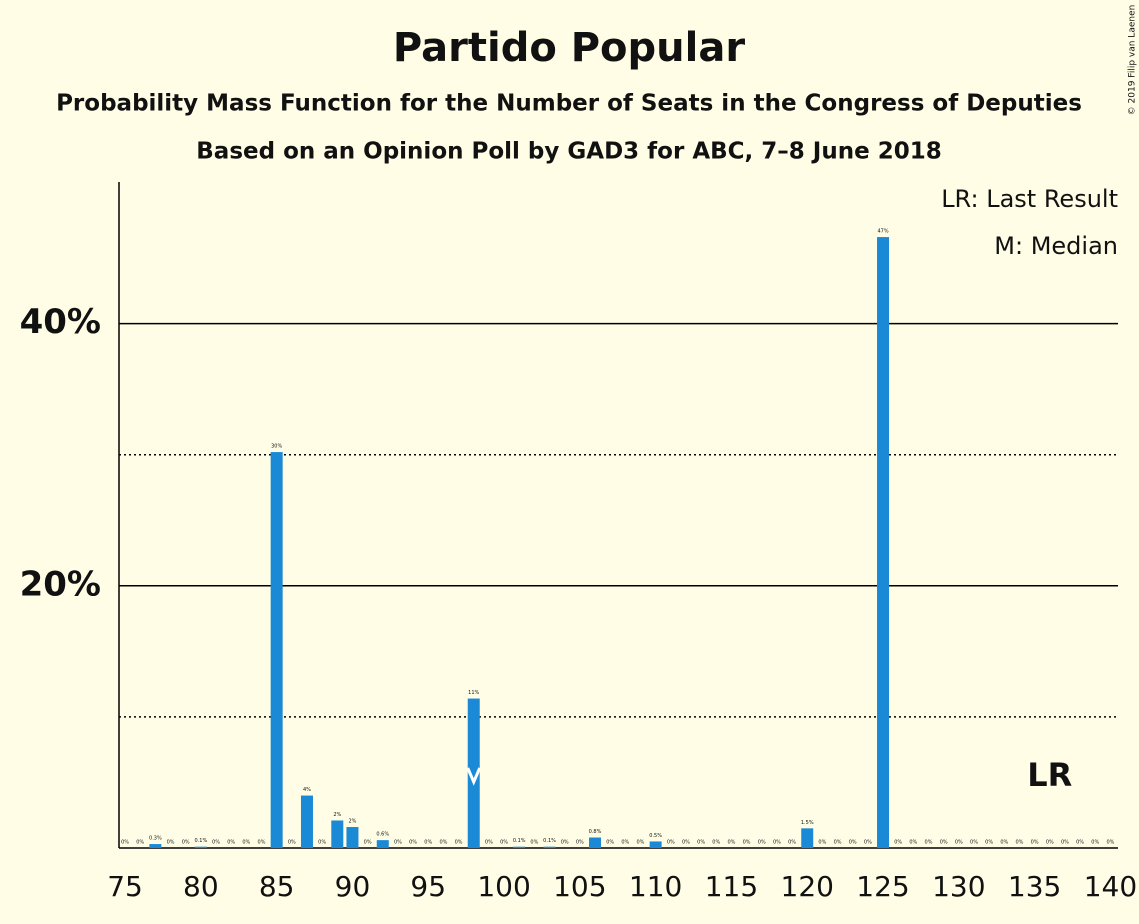 This screenshot has height=924, width=1139. Describe the element at coordinates (201, 886) in the screenshot. I see `x-tick-label: 80` at that location.